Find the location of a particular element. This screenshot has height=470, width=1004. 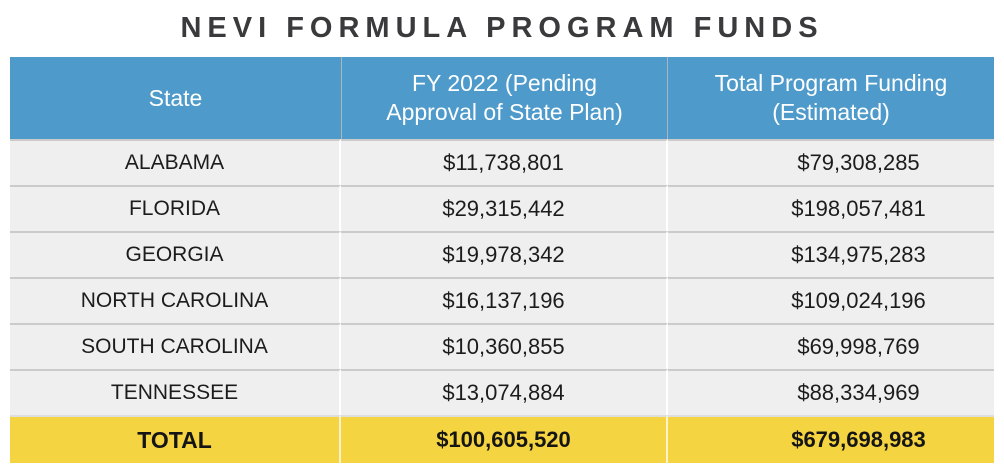

column-header-total-funding: Total Program Funding (Estimated) is located at coordinates (831, 98).